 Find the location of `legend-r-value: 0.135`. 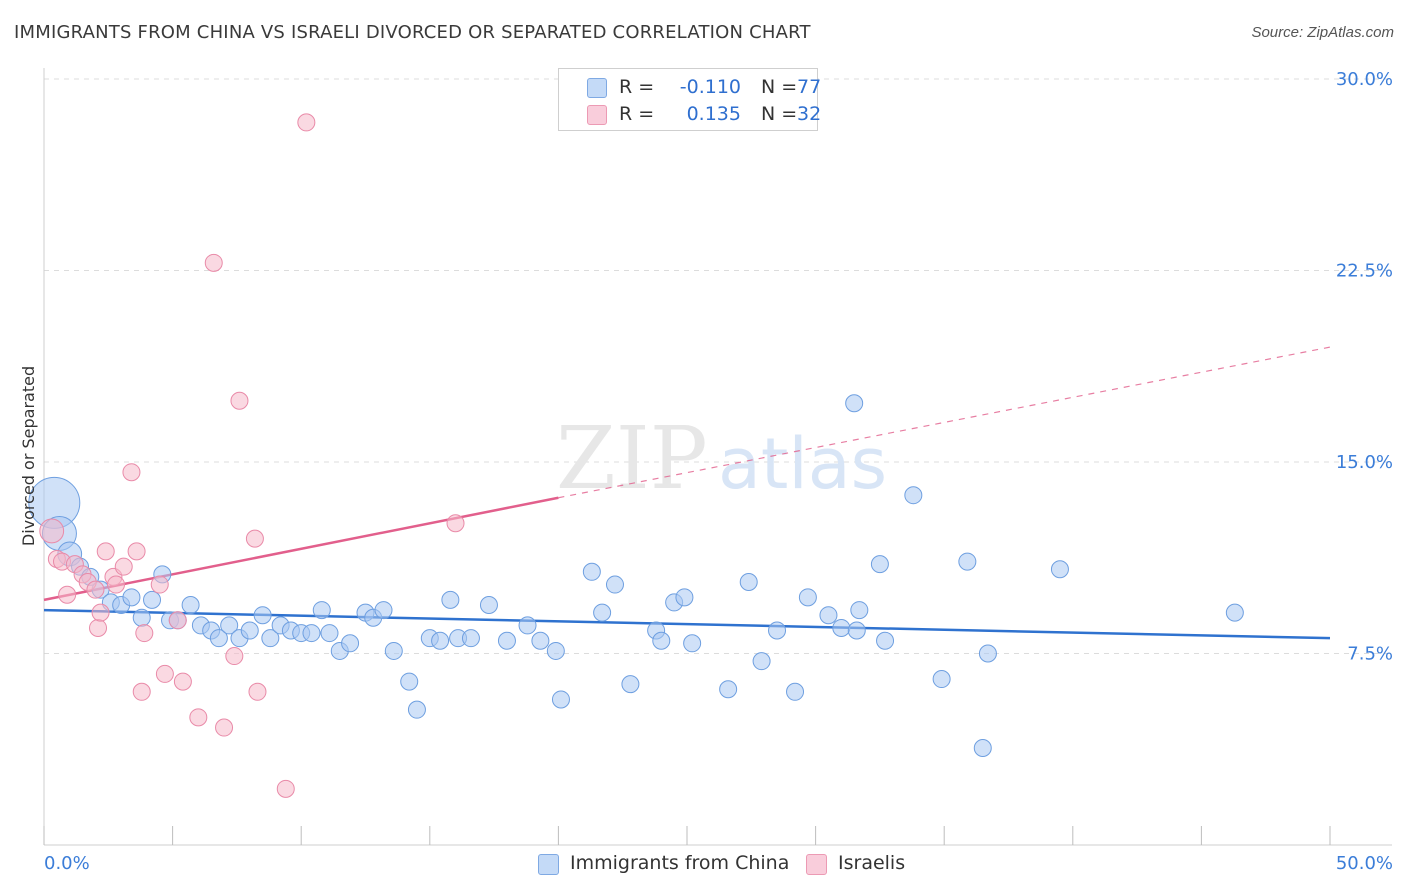

legend-r-value: 0.135 is located at coordinates (713, 114).